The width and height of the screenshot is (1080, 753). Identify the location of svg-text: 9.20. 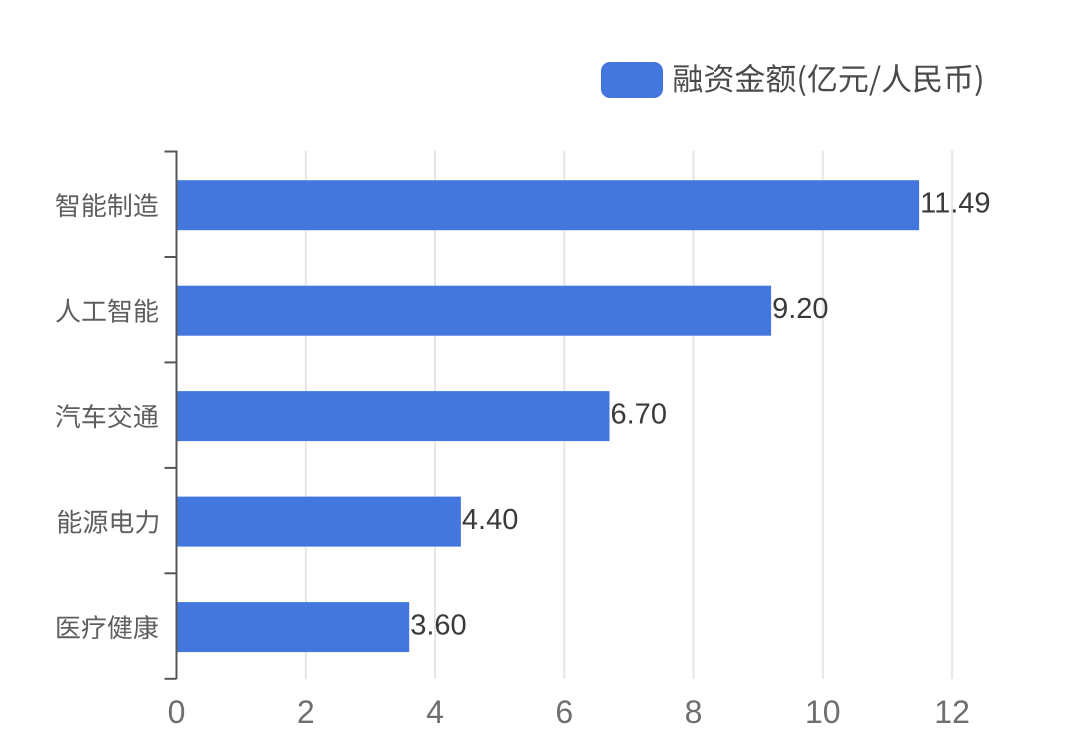
(800, 309).